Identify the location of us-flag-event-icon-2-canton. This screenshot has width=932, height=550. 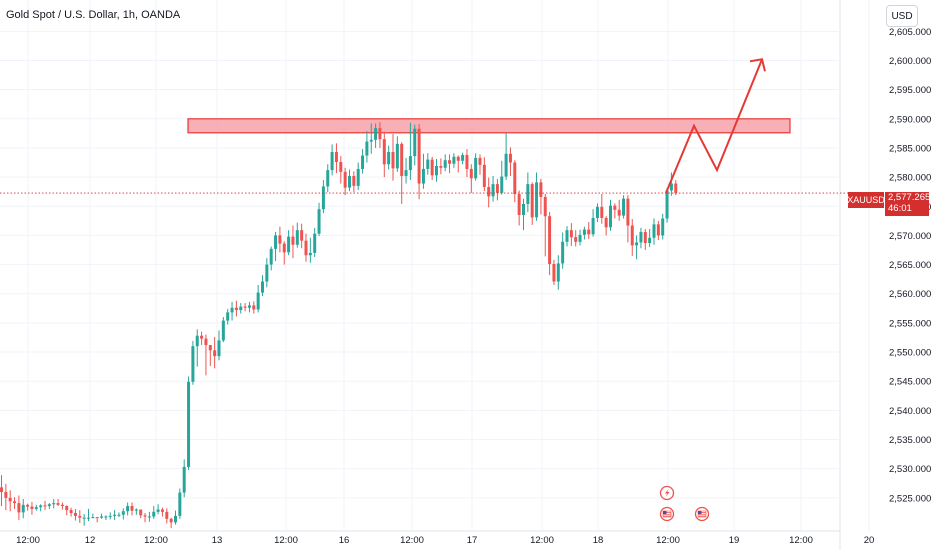
(700, 512).